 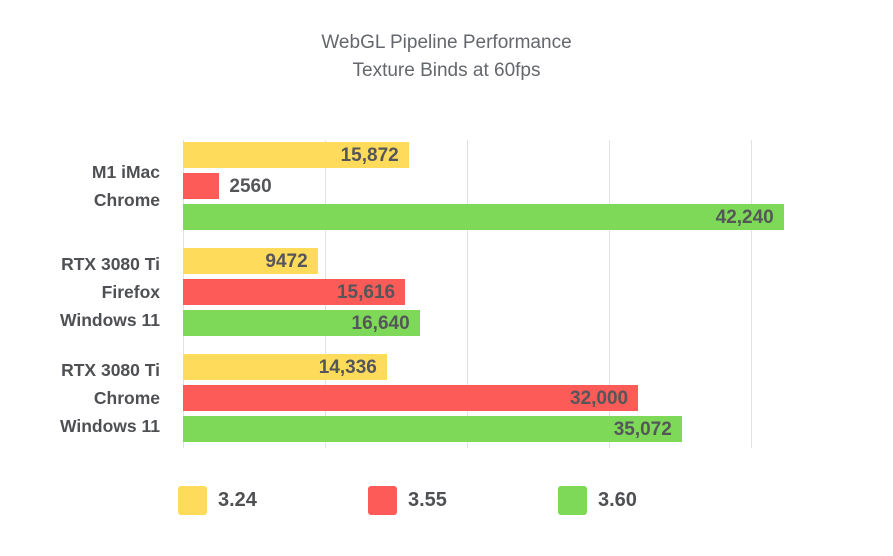 What do you see at coordinates (369, 155) in the screenshot?
I see `bar-value-label: 15,872` at bounding box center [369, 155].